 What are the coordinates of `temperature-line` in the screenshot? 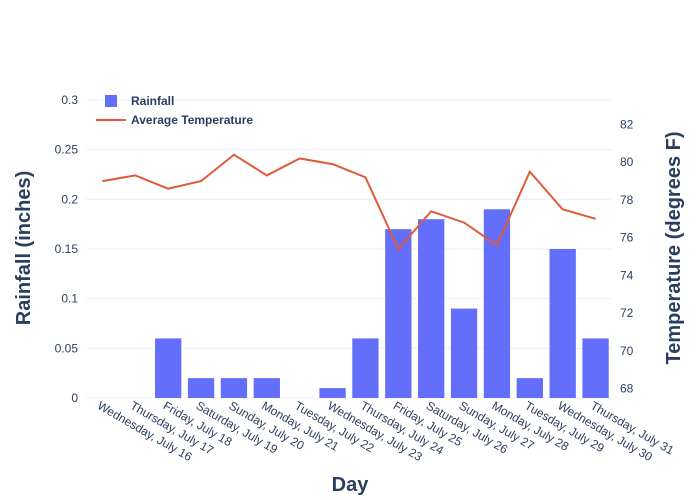 It's located at (349, 202).